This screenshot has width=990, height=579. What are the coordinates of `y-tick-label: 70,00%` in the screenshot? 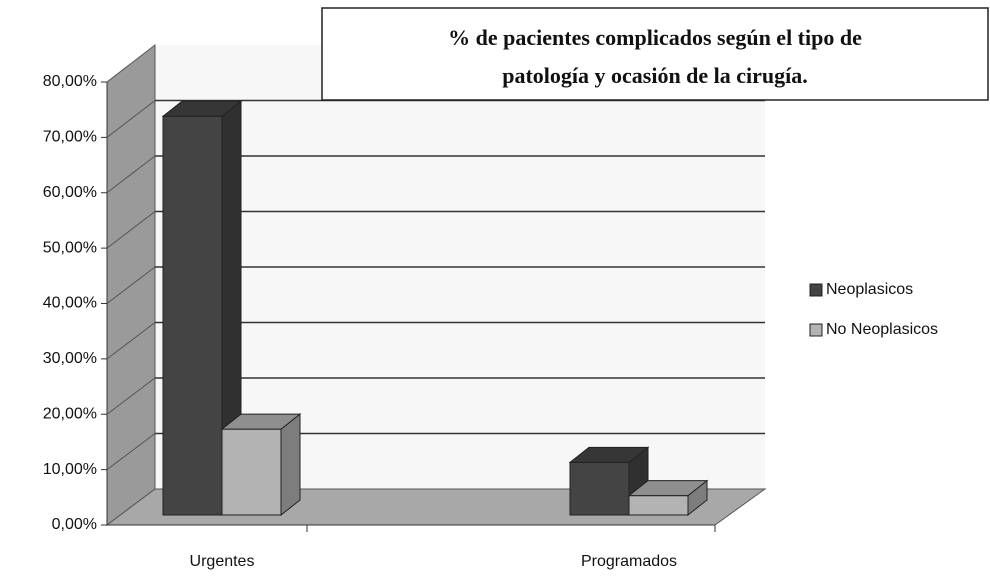 It's located at (70, 137).